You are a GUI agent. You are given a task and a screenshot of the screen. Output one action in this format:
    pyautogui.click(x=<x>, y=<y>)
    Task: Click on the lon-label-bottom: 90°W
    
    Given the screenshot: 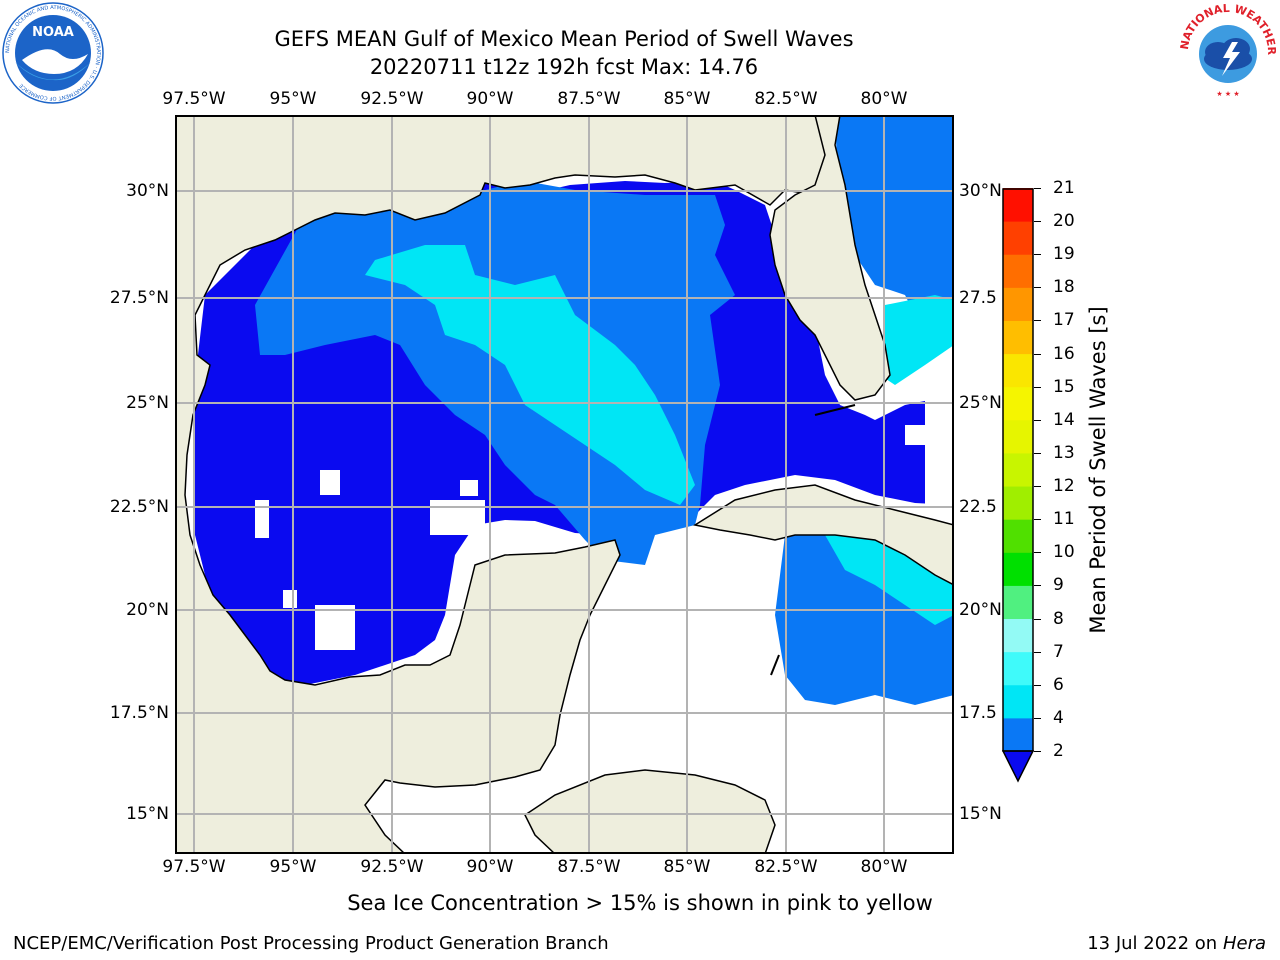 What is the action you would take?
    pyautogui.click(x=490, y=867)
    